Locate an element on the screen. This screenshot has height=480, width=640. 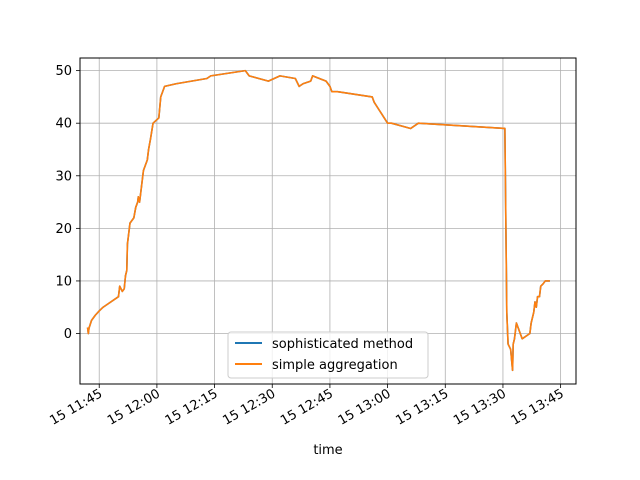
x-axis-title: time is located at coordinates (327, 450).